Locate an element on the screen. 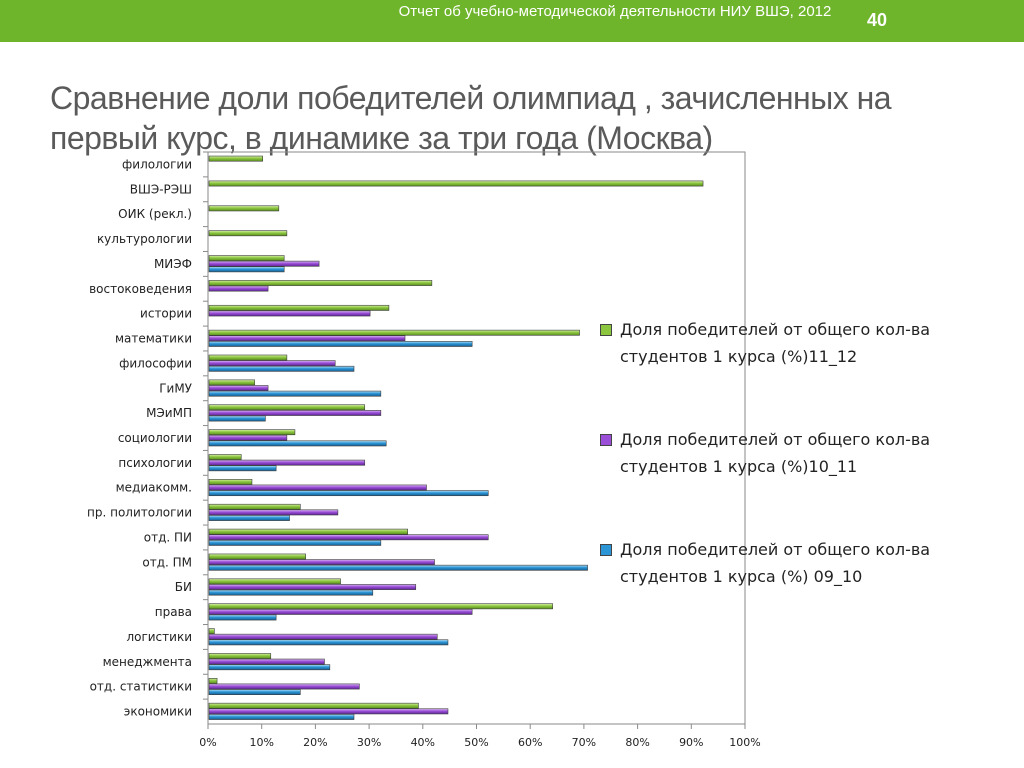 Image resolution: width=1024 pixels, height=768 pixels. category-label: права is located at coordinates (173, 612).